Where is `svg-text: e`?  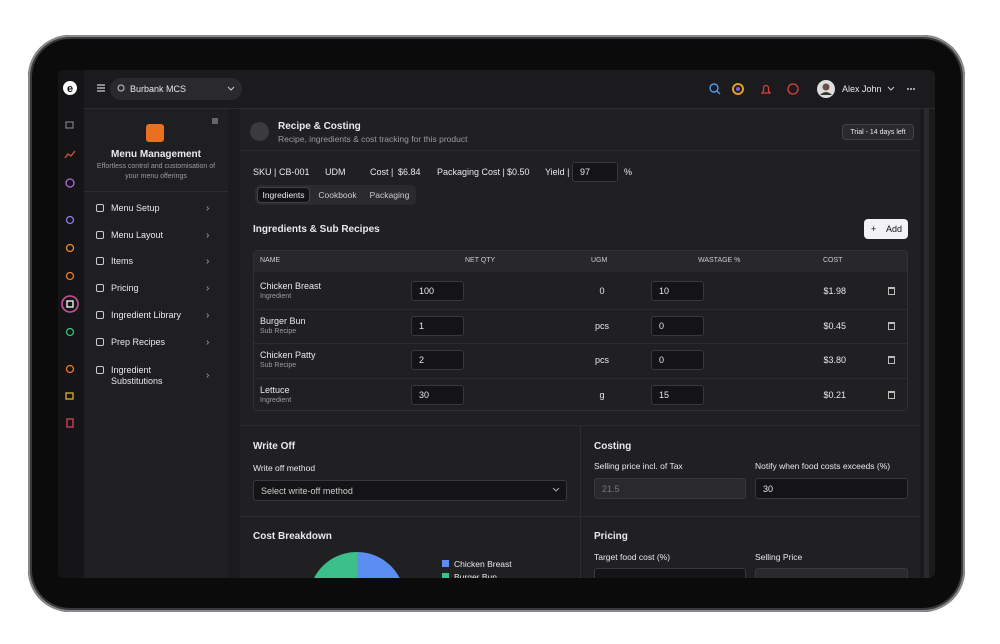
svg-text: e is located at coordinates (70, 89).